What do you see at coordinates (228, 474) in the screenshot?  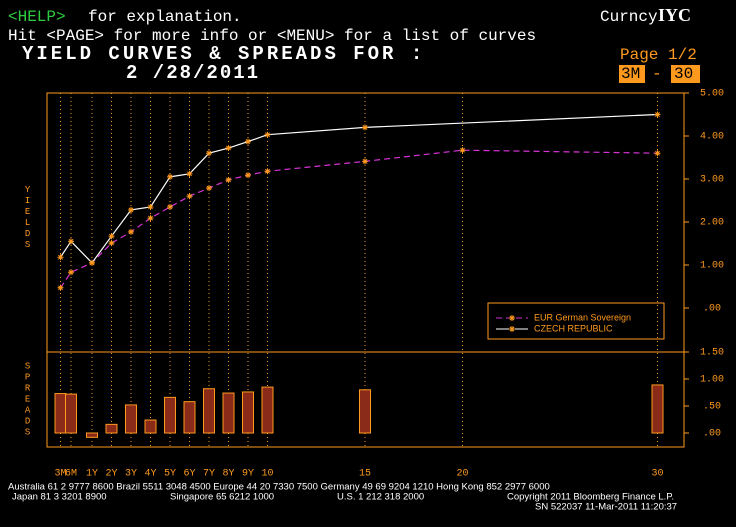 I see `x-tick-label: 8Y` at bounding box center [228, 474].